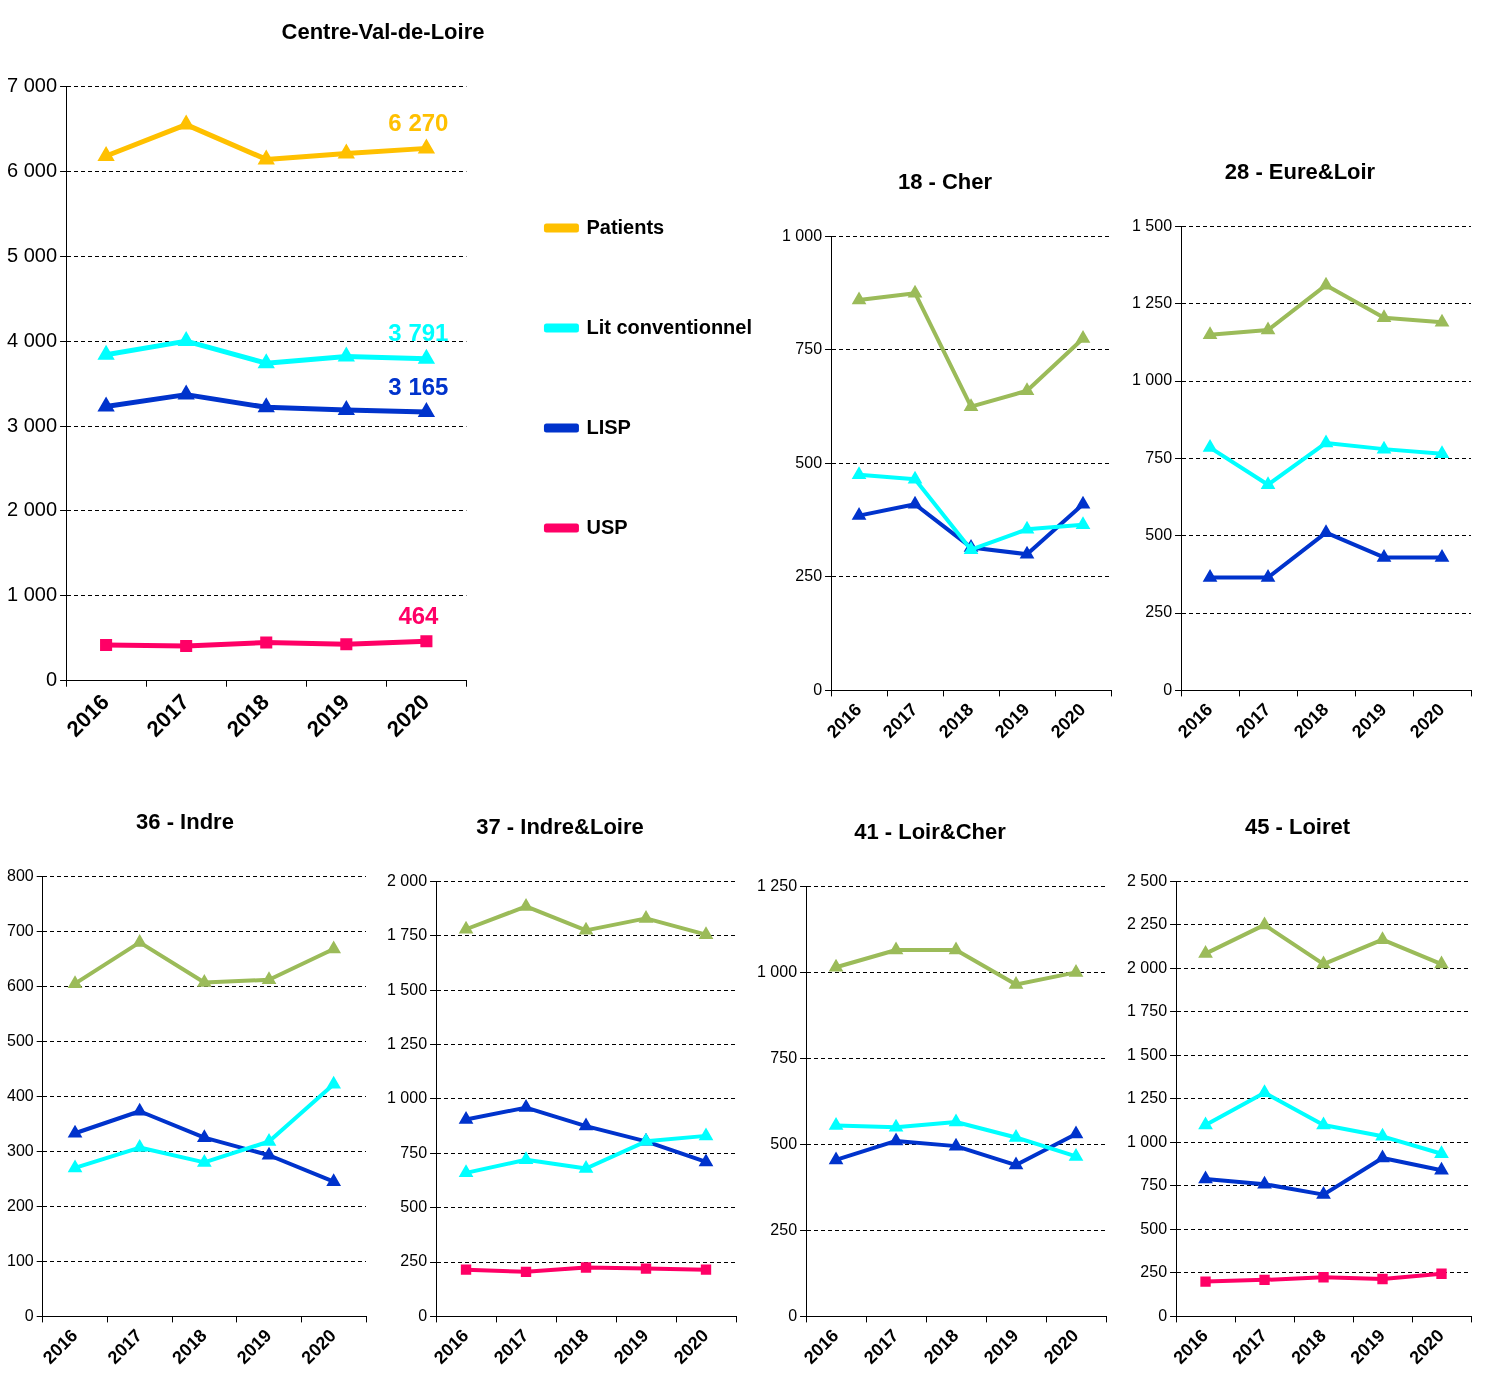 The width and height of the screenshot is (1485, 1376). I want to click on y-tick-label: 3 000, so click(32, 424).